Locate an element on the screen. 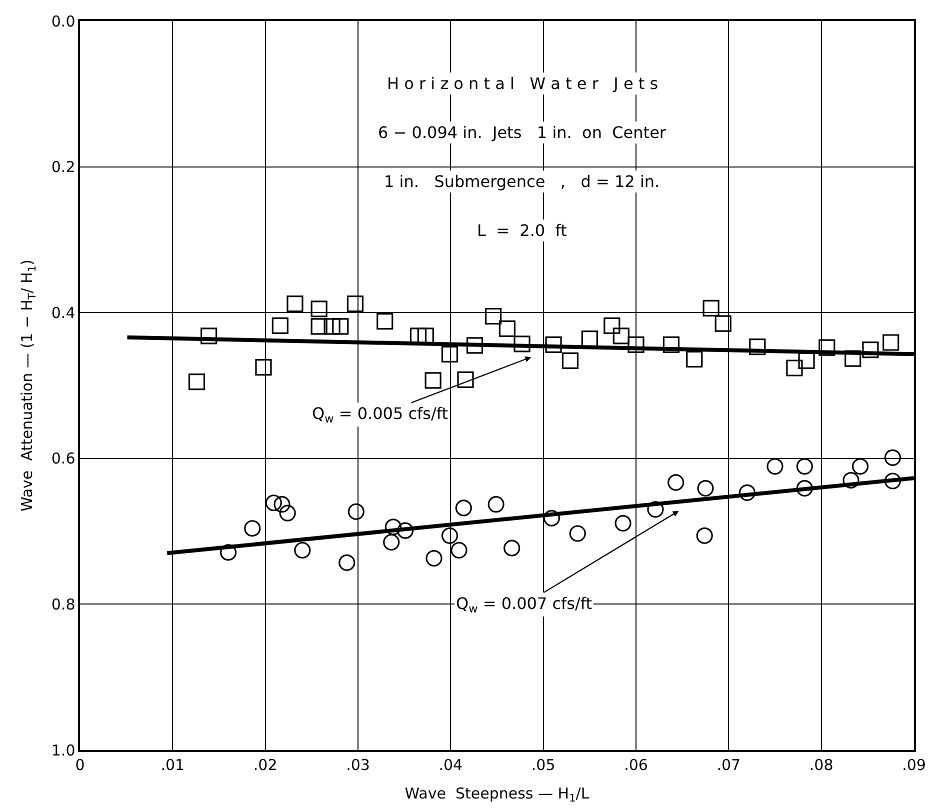  annotation: L = 2.0 ft is located at coordinates (522, 230).